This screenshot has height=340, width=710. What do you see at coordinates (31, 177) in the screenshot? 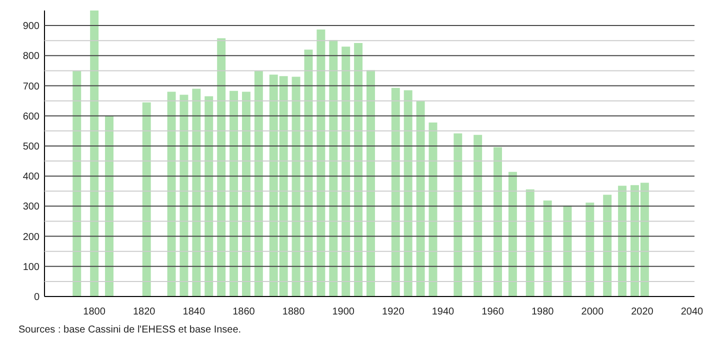
I see `y-tick-label: 400` at bounding box center [31, 177].